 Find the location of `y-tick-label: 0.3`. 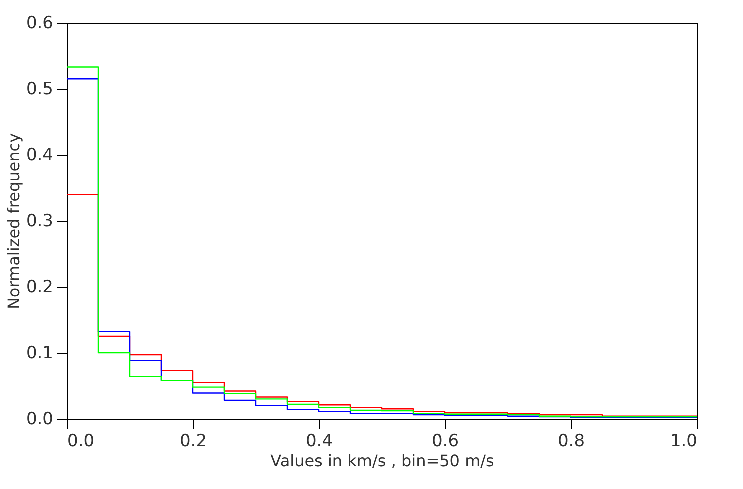

y-tick-label: 0.3 is located at coordinates (40, 222).